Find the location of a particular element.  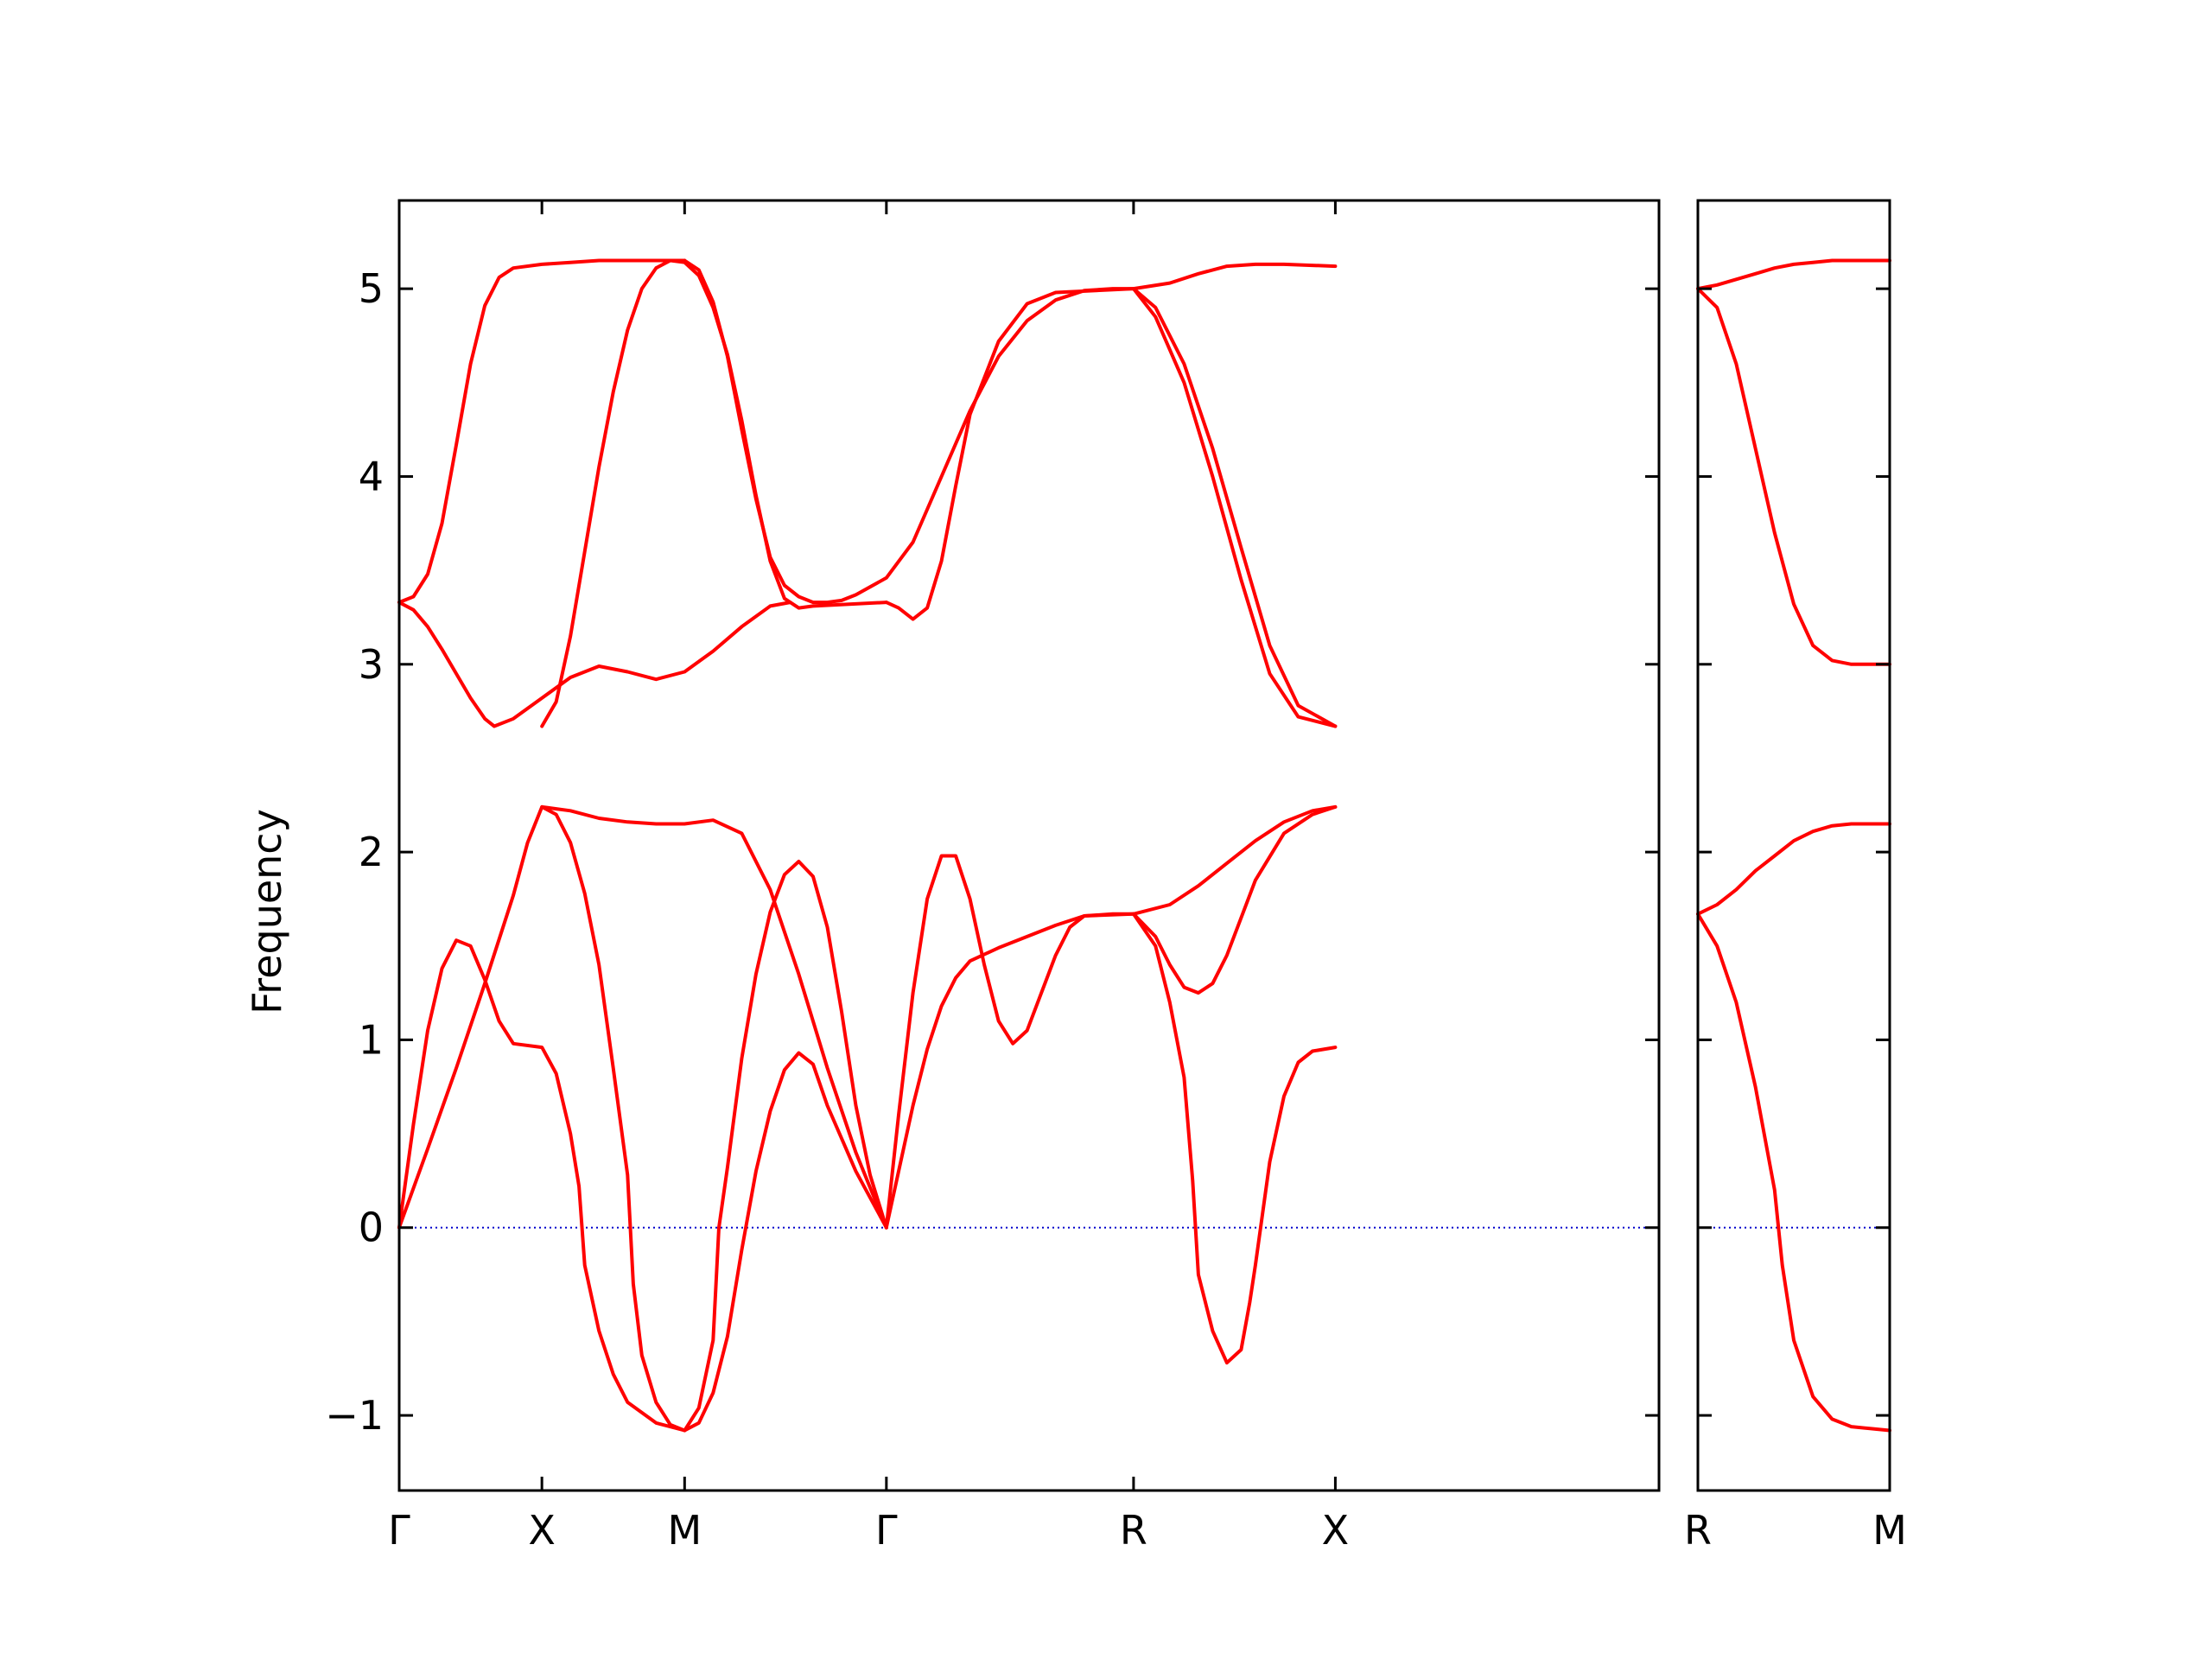

y-tick-label: 3 is located at coordinates (371, 664).